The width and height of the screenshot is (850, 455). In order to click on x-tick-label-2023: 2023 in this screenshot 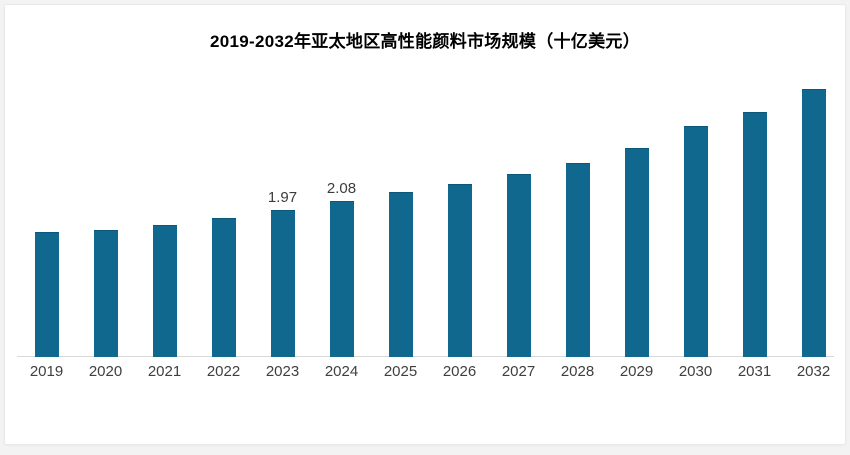, I will do `click(282, 371)`.